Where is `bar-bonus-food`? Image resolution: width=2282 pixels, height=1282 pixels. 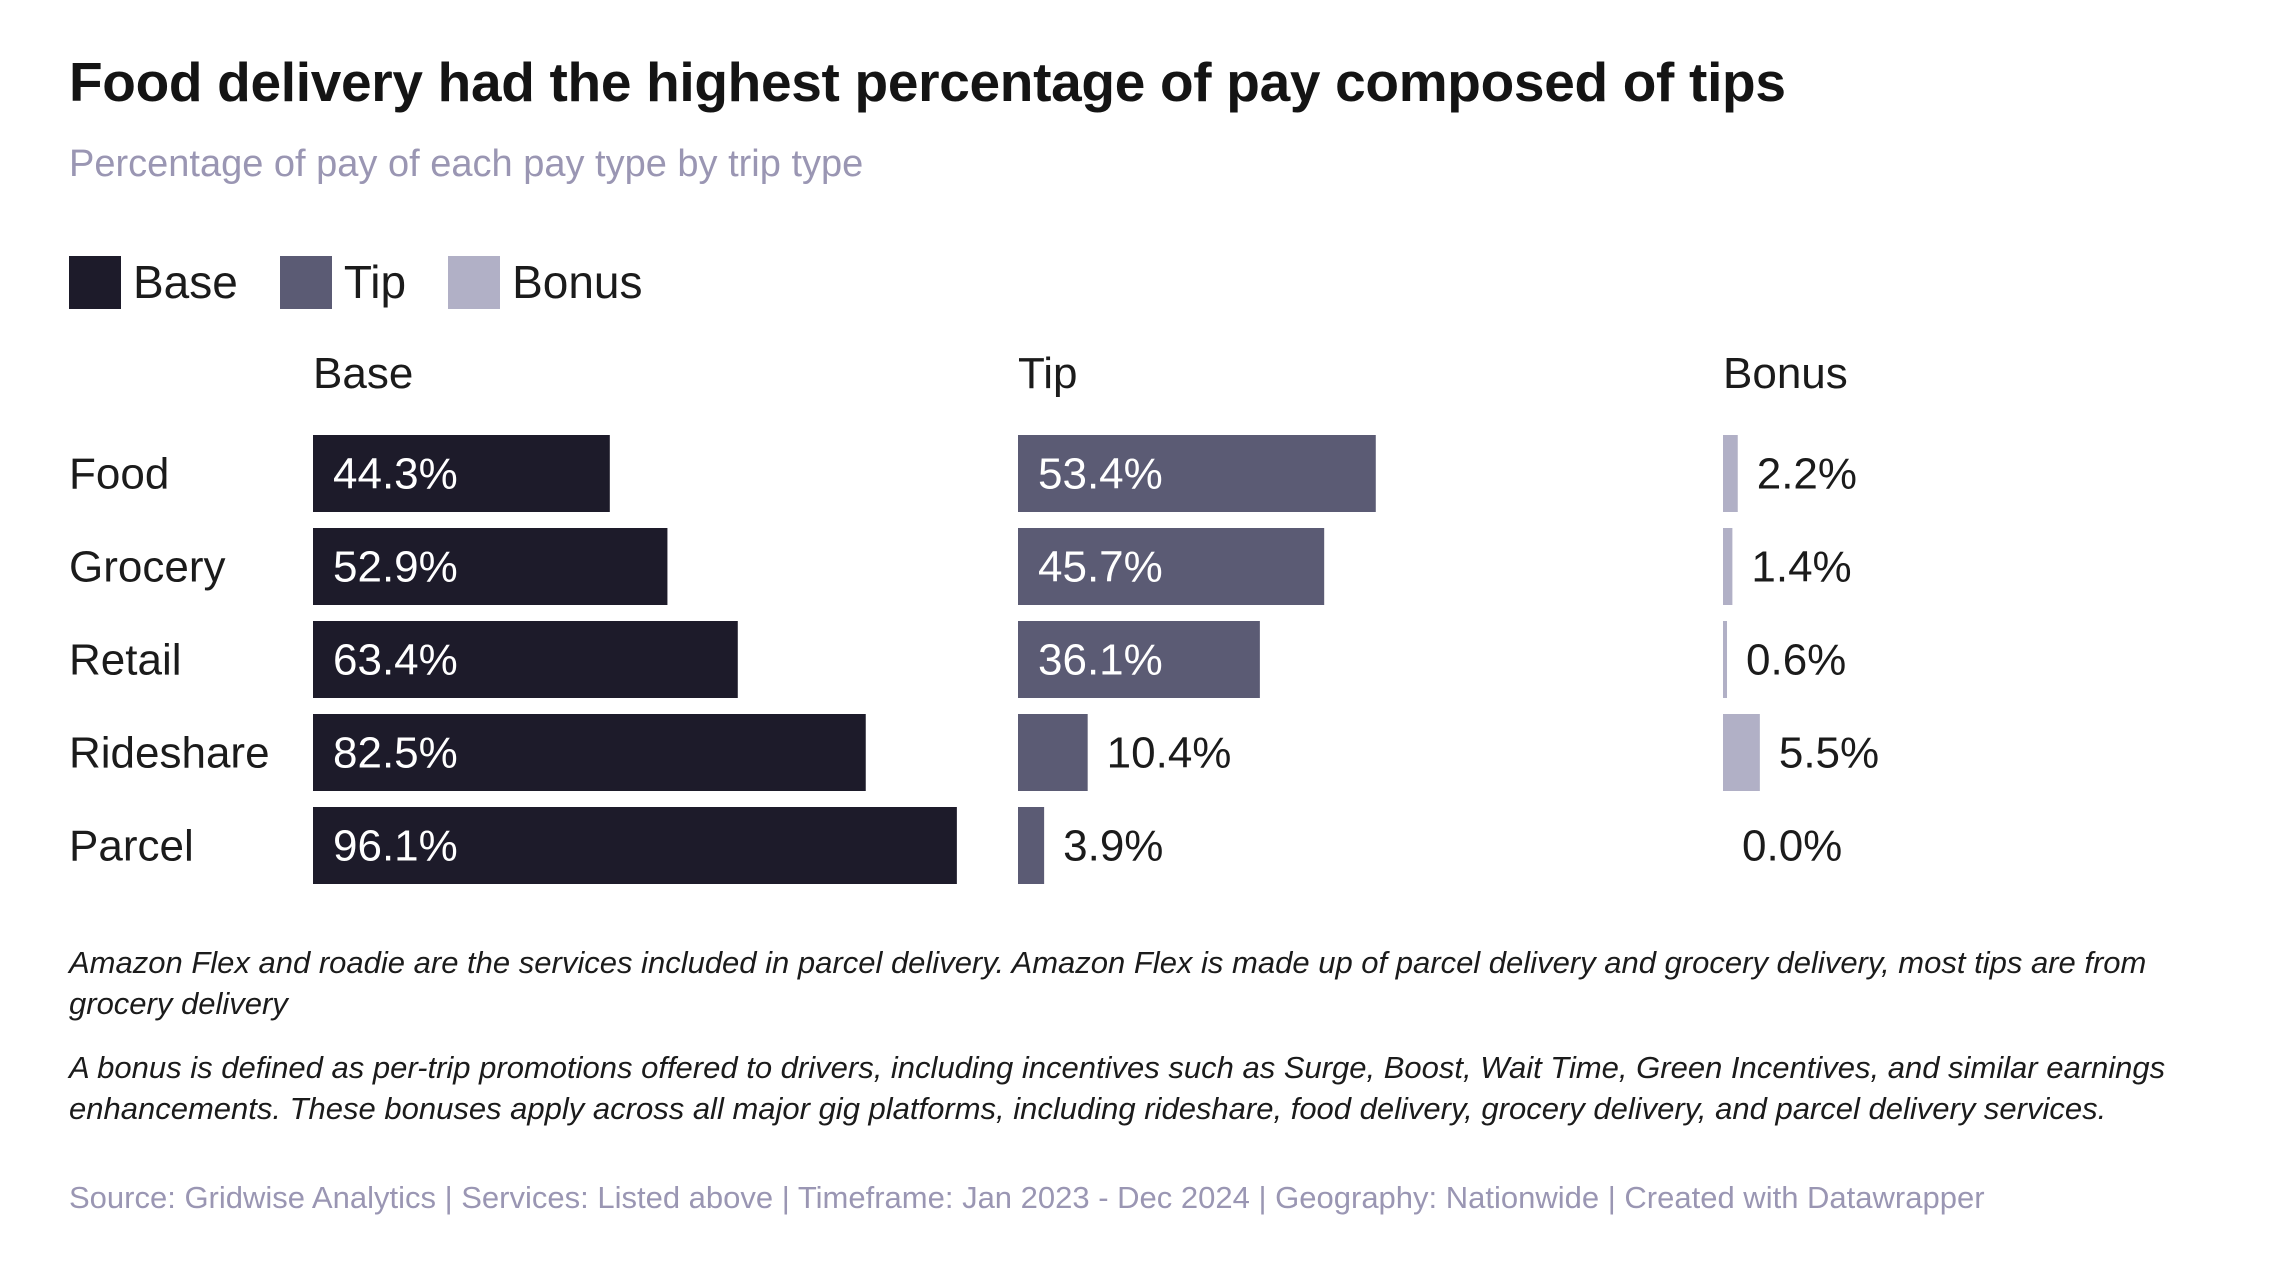 bar-bonus-food is located at coordinates (1730, 473).